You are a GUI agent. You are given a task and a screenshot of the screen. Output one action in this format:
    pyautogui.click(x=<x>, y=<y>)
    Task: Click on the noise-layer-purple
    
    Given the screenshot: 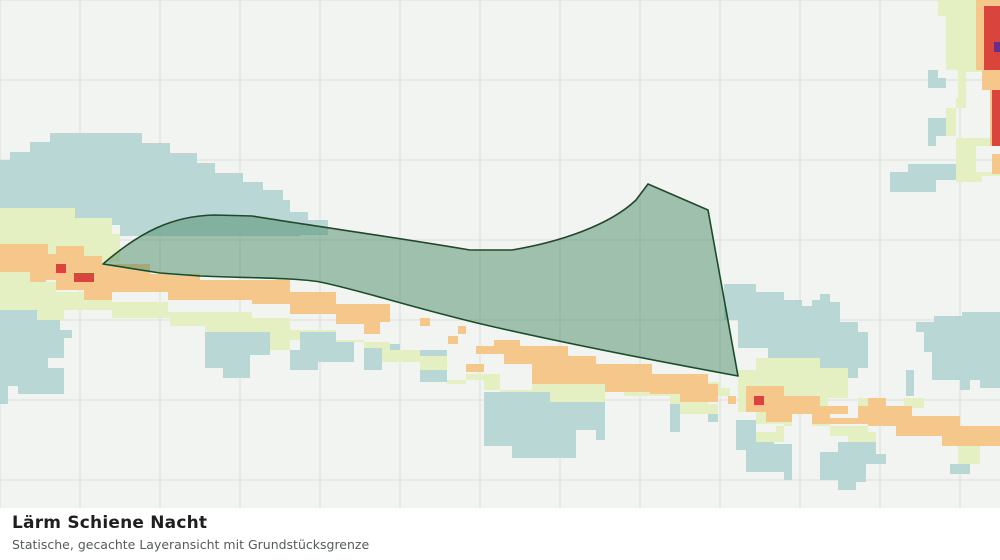 What is the action you would take?
    pyautogui.click(x=997, y=47)
    